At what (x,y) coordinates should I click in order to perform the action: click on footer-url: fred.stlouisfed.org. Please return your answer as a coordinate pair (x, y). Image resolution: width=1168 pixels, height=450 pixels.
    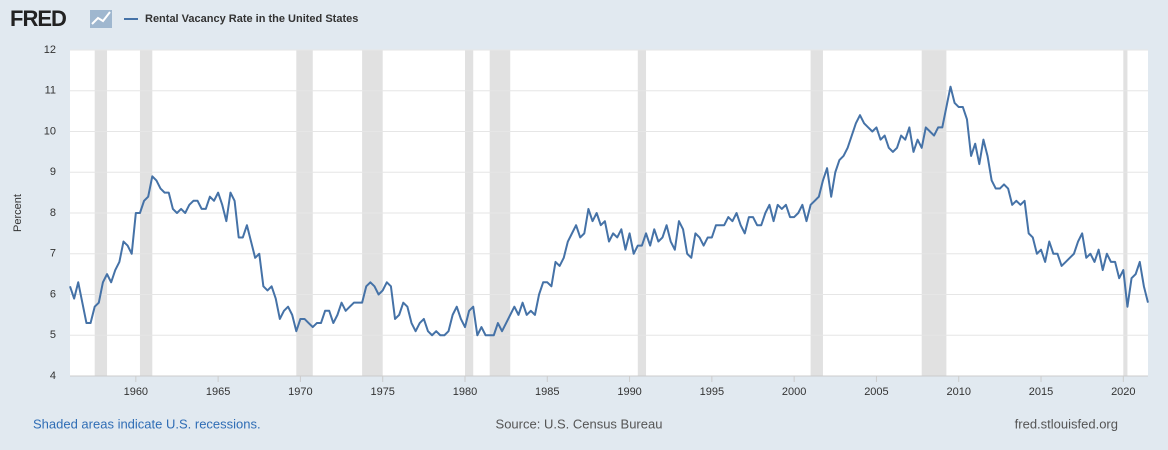
    Looking at the image, I should click on (1066, 423).